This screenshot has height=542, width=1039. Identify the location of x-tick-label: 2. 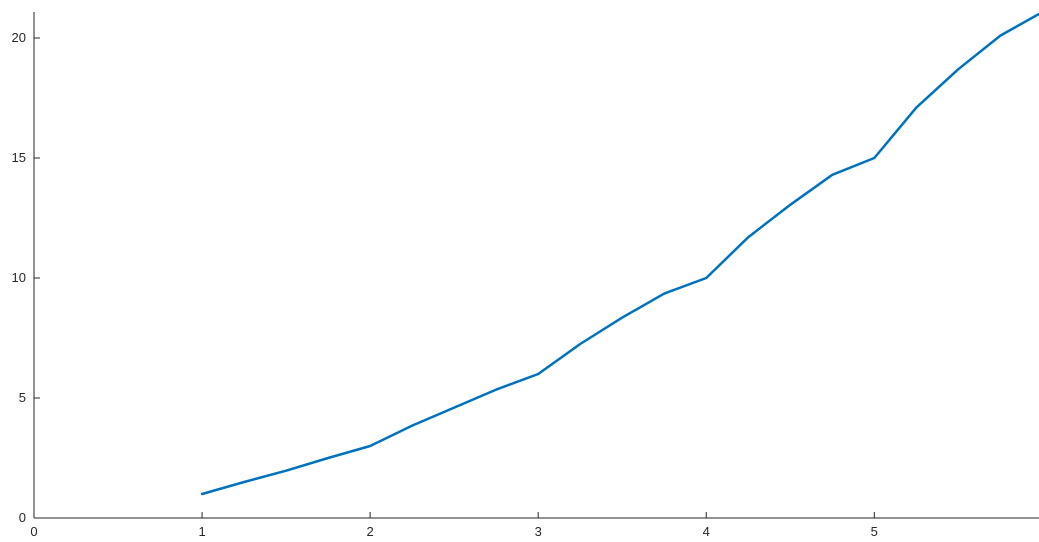
(370, 530).